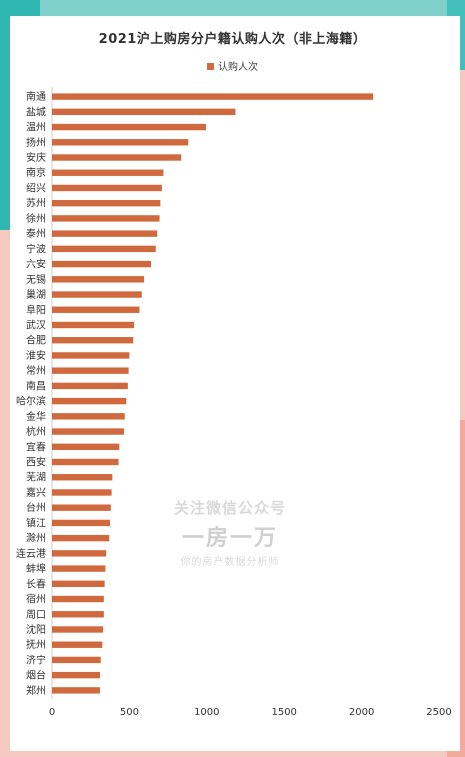 This screenshot has width=465, height=757. I want to click on y-tick-label: 台州, so click(36, 507).